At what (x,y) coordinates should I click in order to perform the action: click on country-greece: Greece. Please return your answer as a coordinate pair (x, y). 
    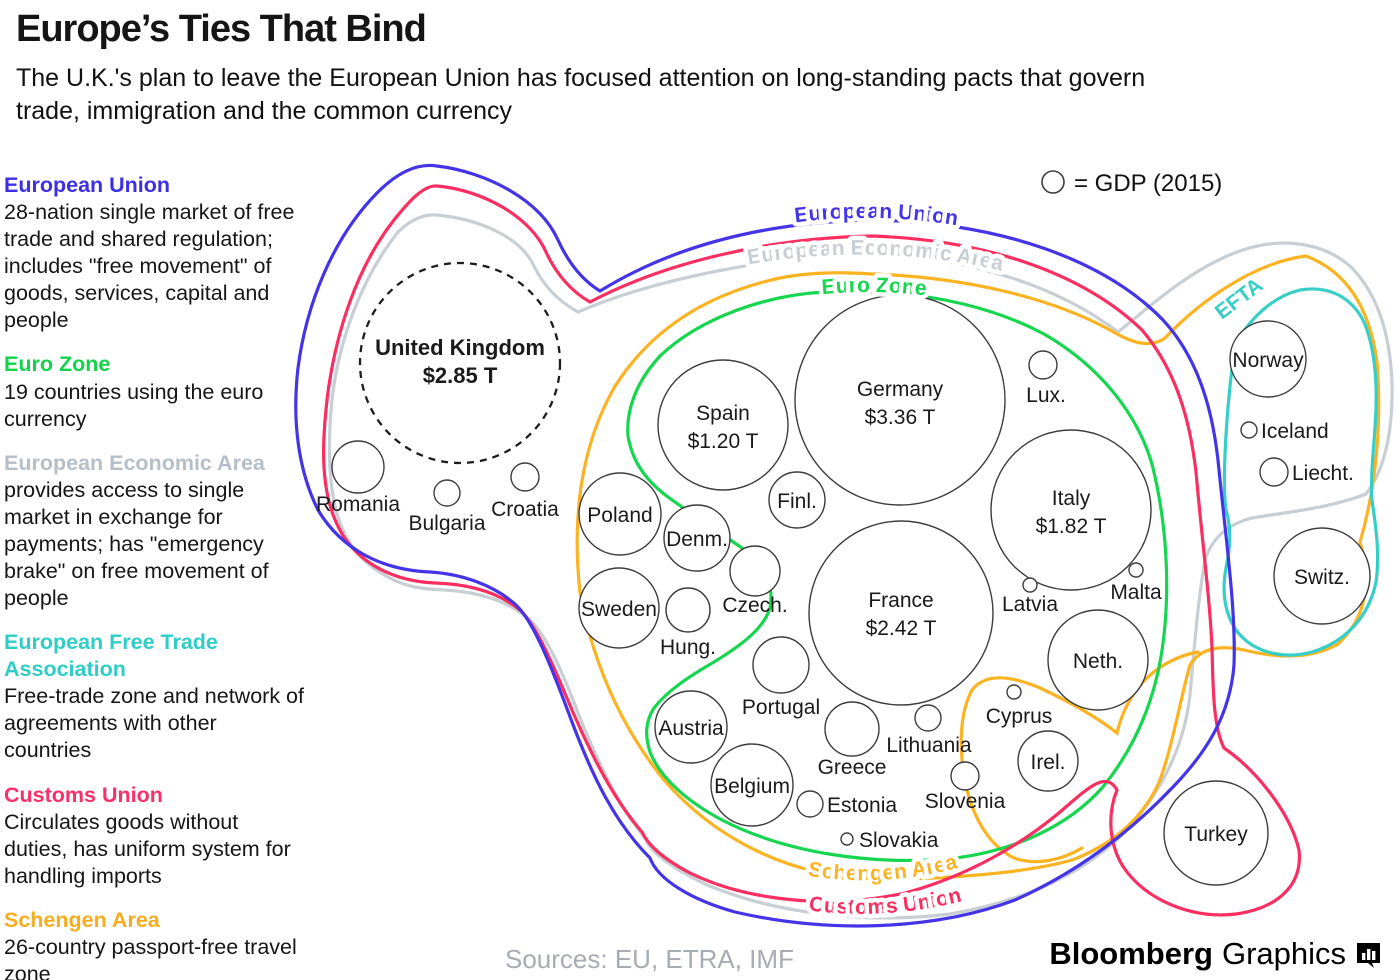
    Looking at the image, I should click on (852, 740).